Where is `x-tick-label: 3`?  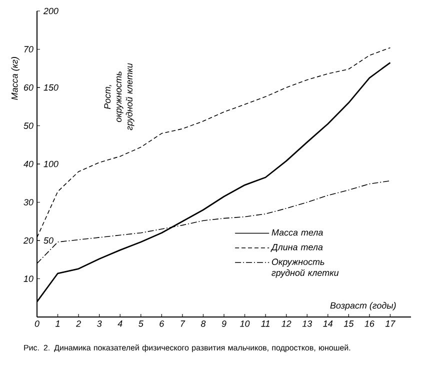 x-tick-label: 3 is located at coordinates (99, 323).